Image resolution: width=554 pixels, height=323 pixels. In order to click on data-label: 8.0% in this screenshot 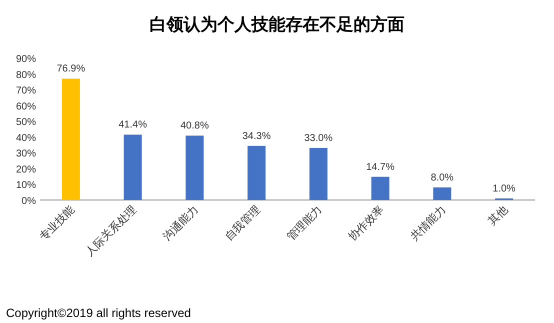, I will do `click(442, 178)`.